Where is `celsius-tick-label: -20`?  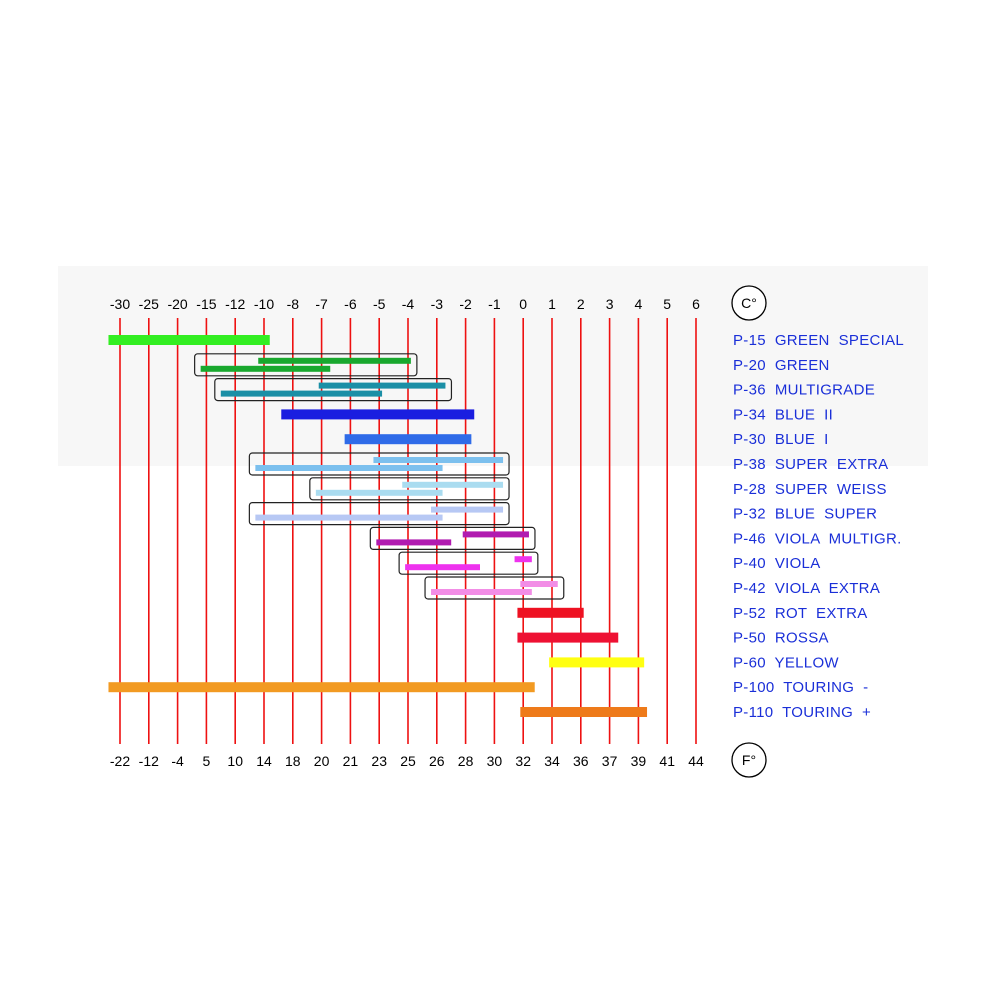
celsius-tick-label: -20 is located at coordinates (177, 304).